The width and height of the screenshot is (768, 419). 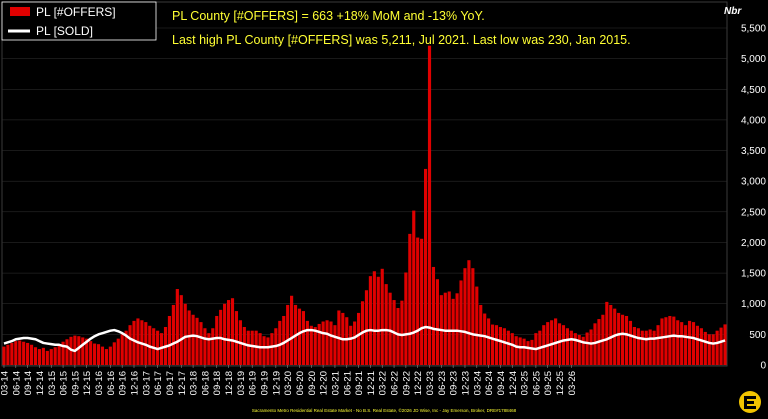 What do you see at coordinates (146, 383) in the screenshot?
I see `x-tick-label: 03-17` at bounding box center [146, 383].